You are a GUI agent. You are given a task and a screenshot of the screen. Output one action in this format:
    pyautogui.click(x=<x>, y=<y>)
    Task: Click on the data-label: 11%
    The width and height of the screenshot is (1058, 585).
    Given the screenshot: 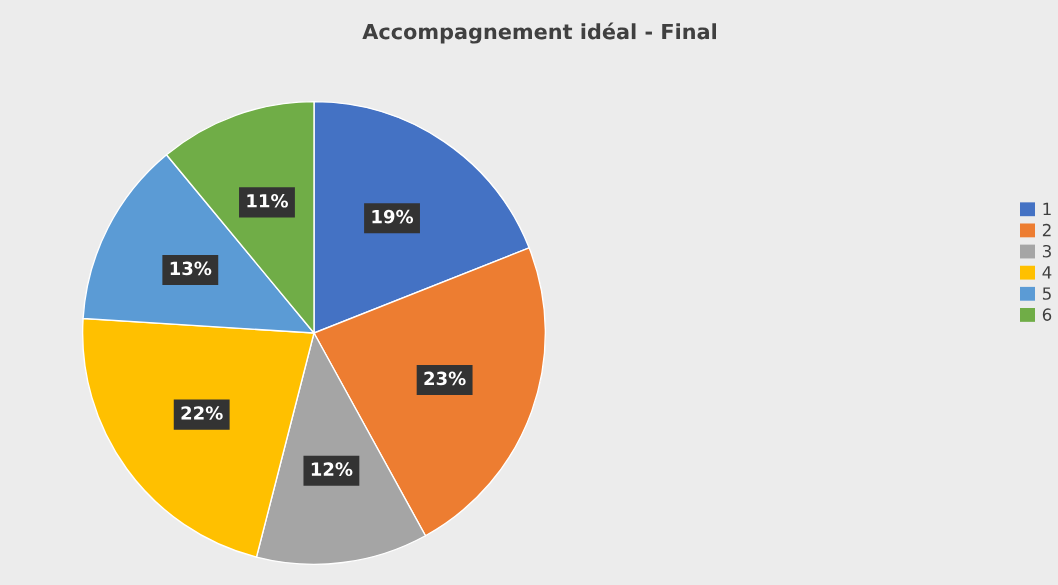 What is the action you would take?
    pyautogui.click(x=268, y=200)
    